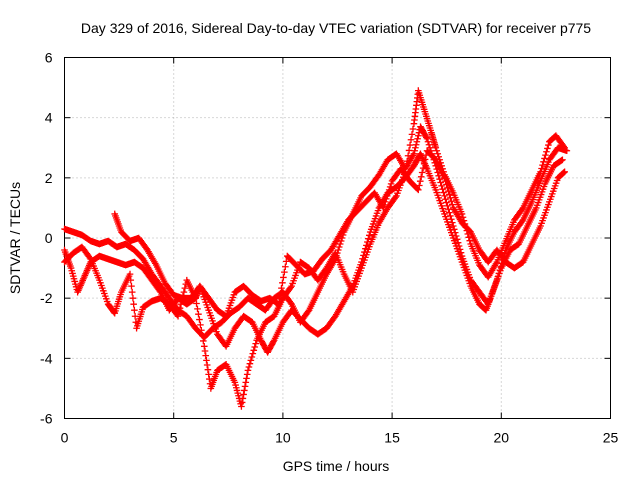 The height and width of the screenshot is (480, 640). I want to click on x-tick-label: 10, so click(283, 438).